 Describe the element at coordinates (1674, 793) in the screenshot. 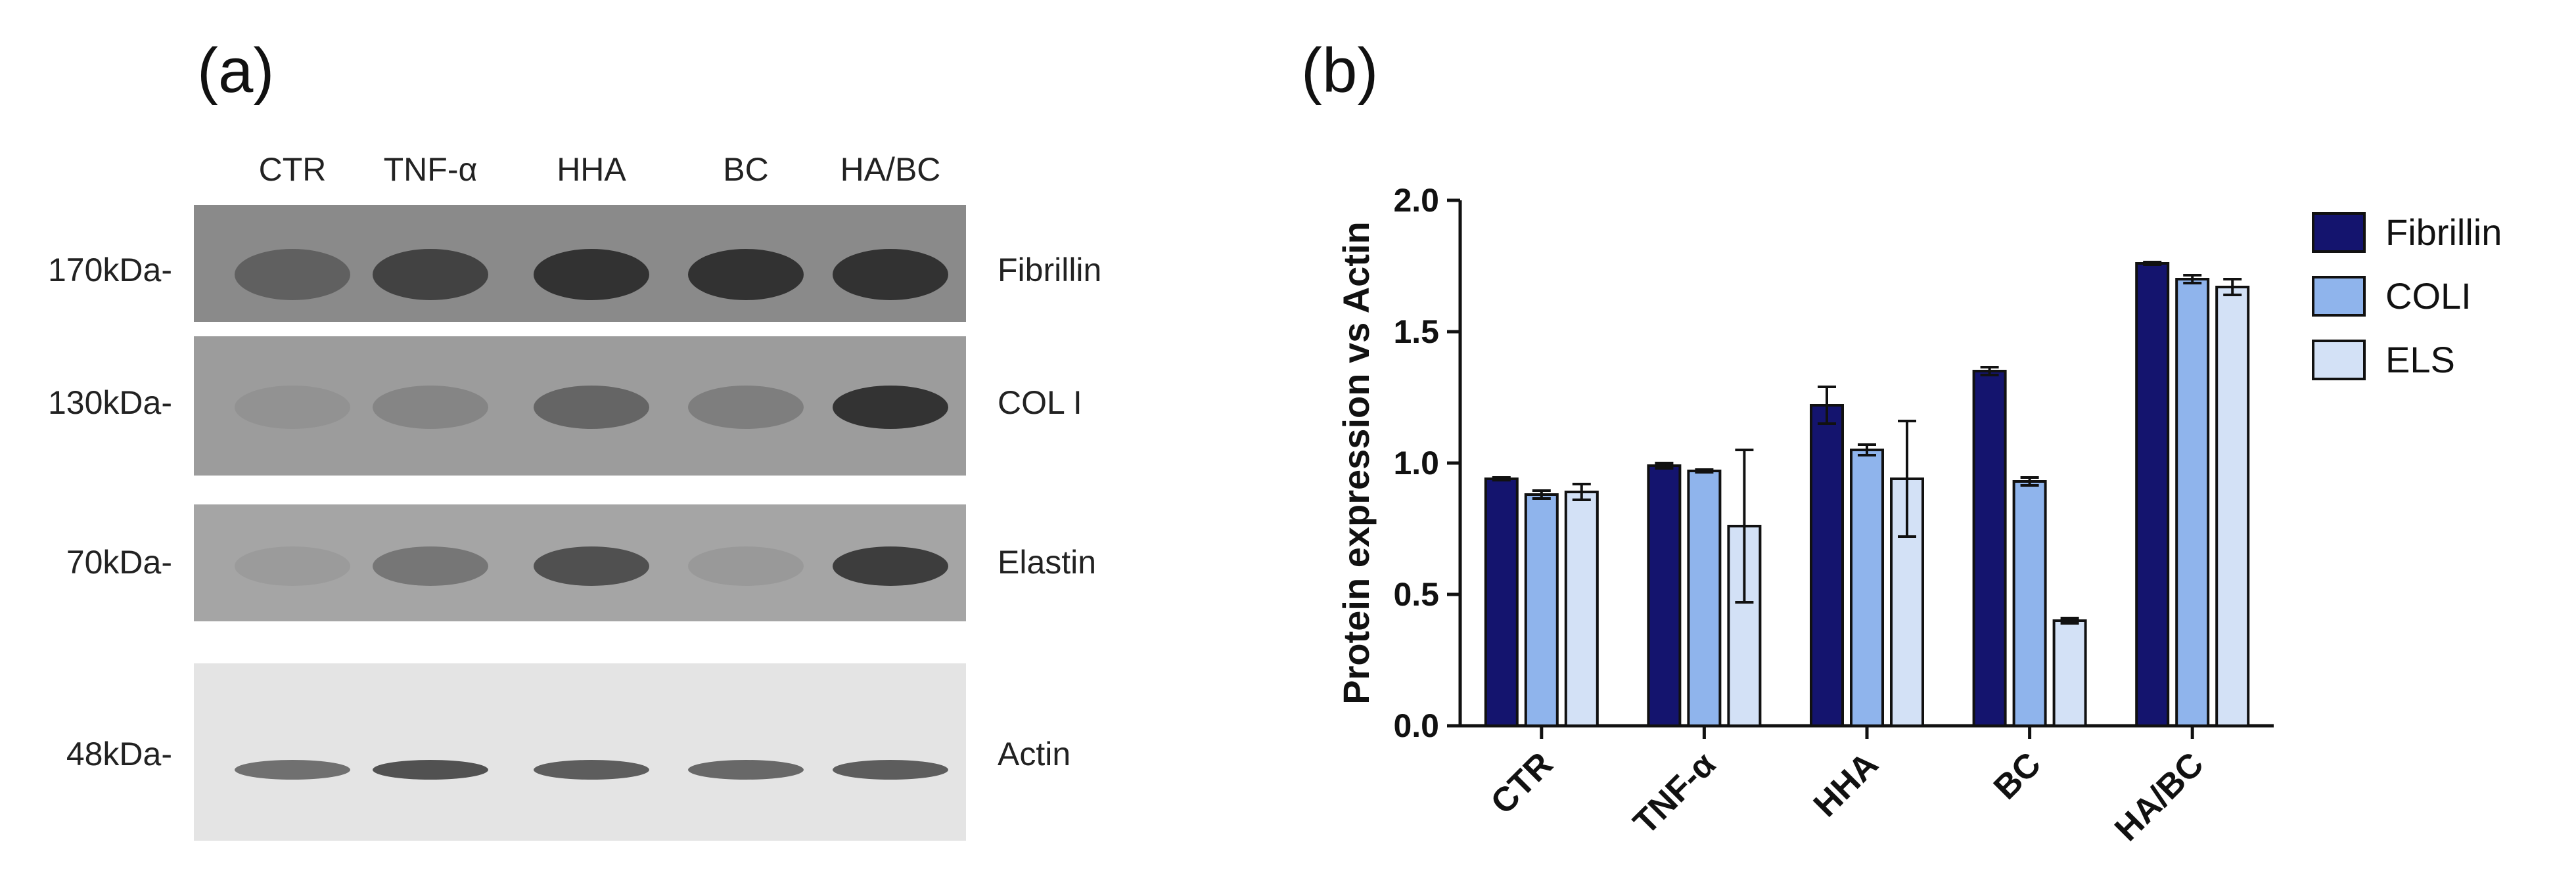

I see `category-label: TNF-α` at that location.